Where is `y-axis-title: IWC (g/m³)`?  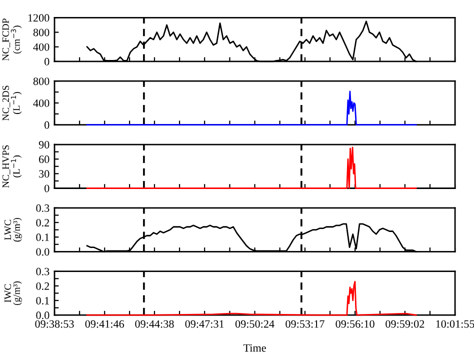
y-axis-title: IWC (g/m³) is located at coordinates (13, 293).